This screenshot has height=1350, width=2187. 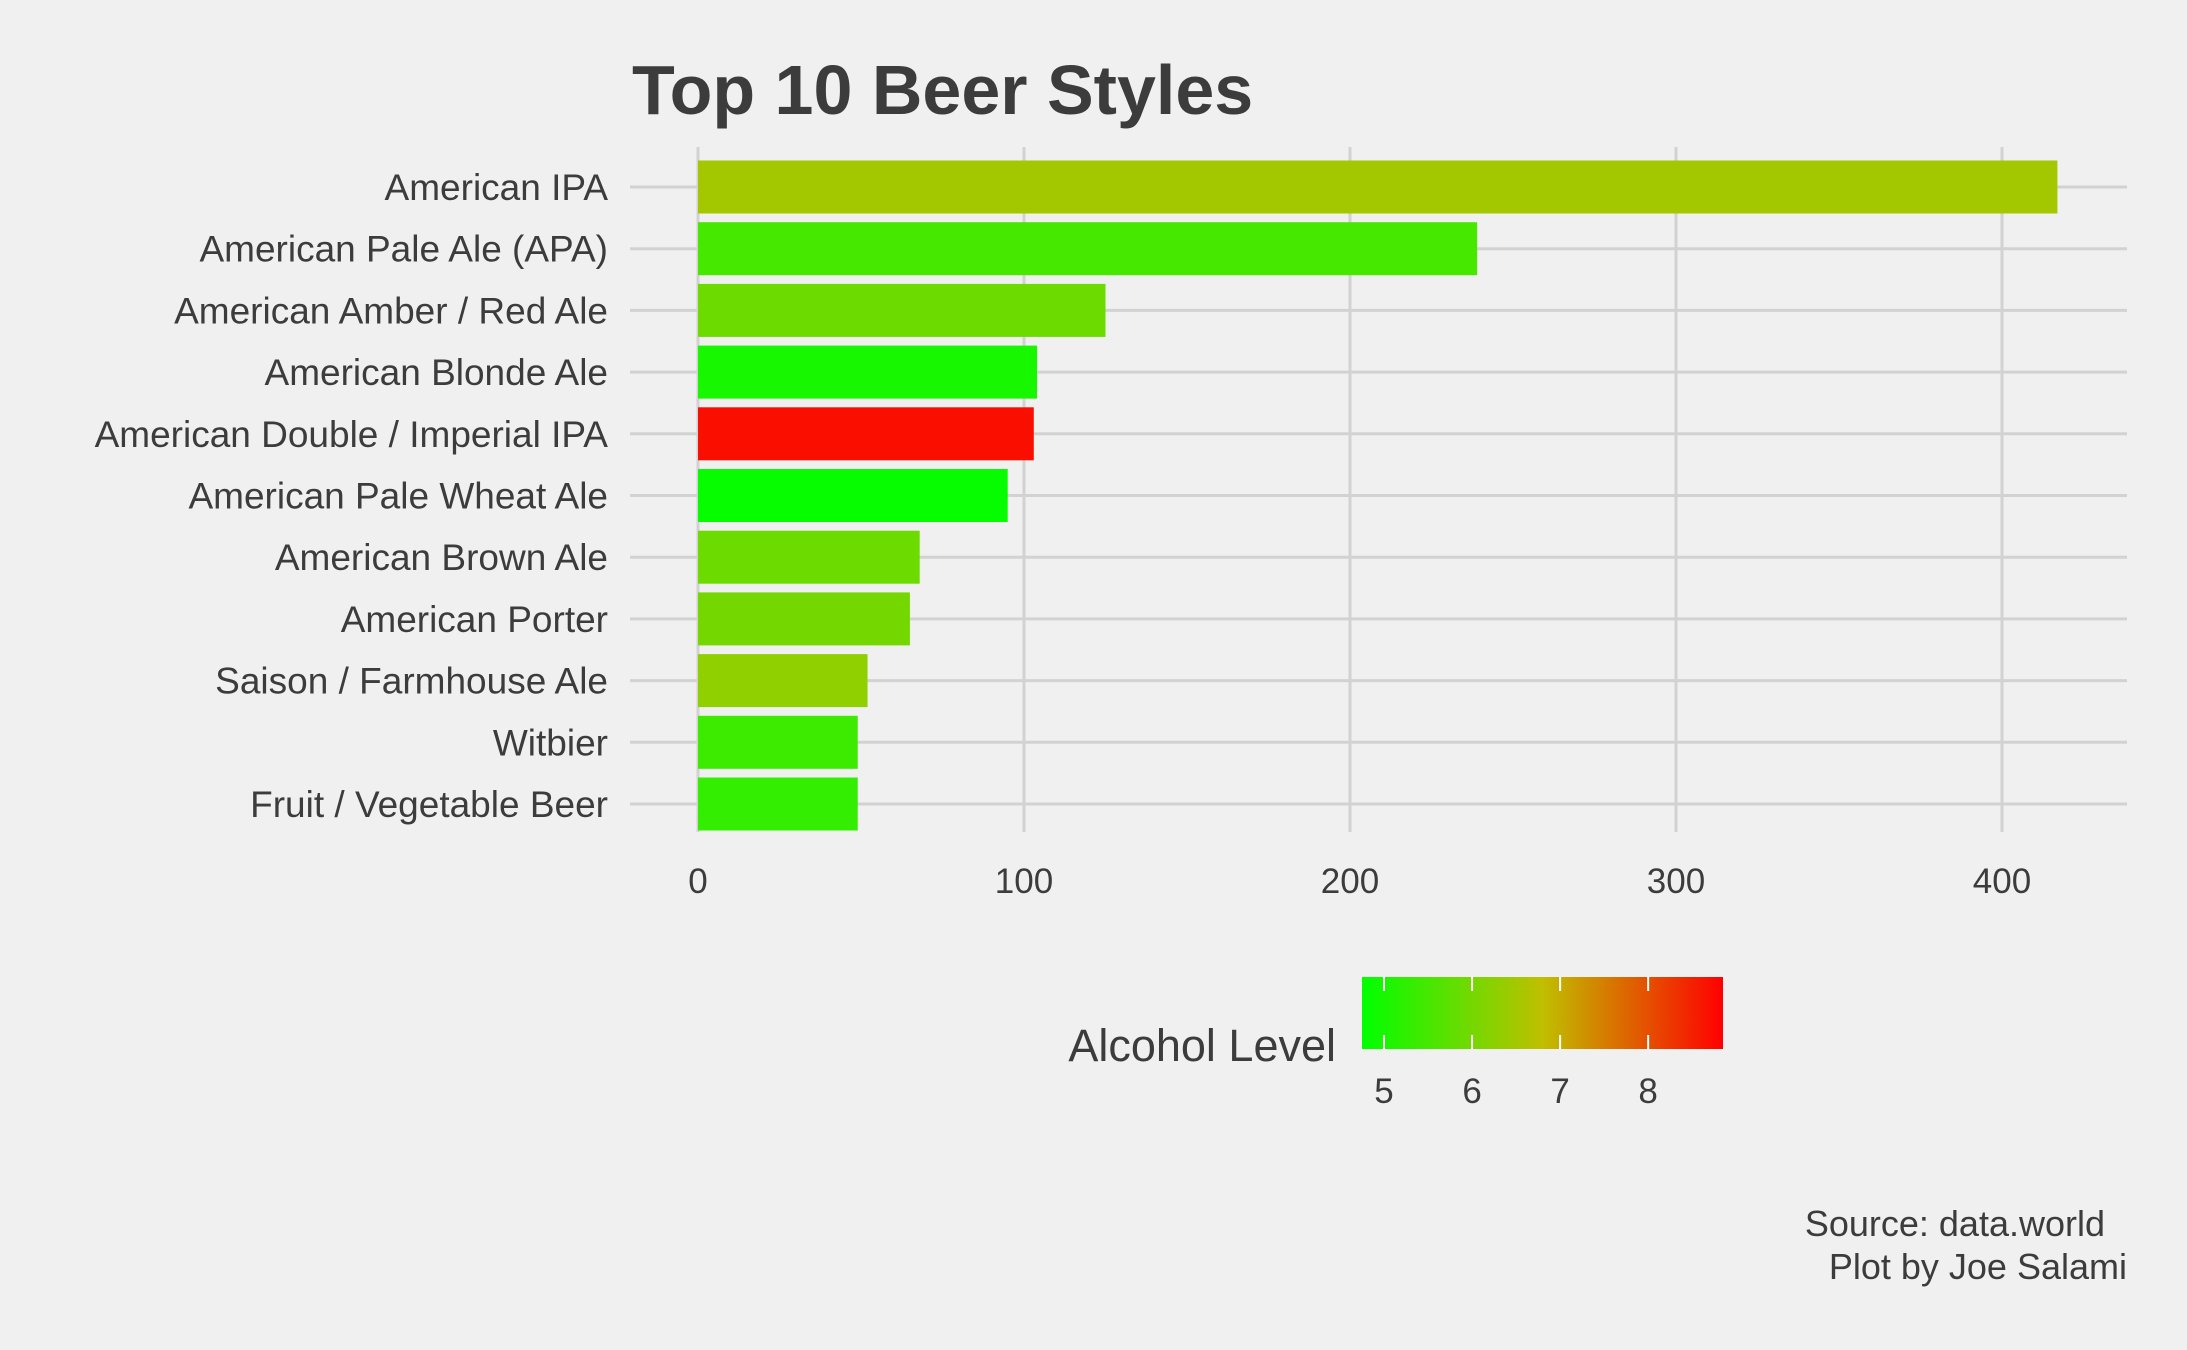 What do you see at coordinates (2002, 881) in the screenshot?
I see `x-tick-label: 400` at bounding box center [2002, 881].